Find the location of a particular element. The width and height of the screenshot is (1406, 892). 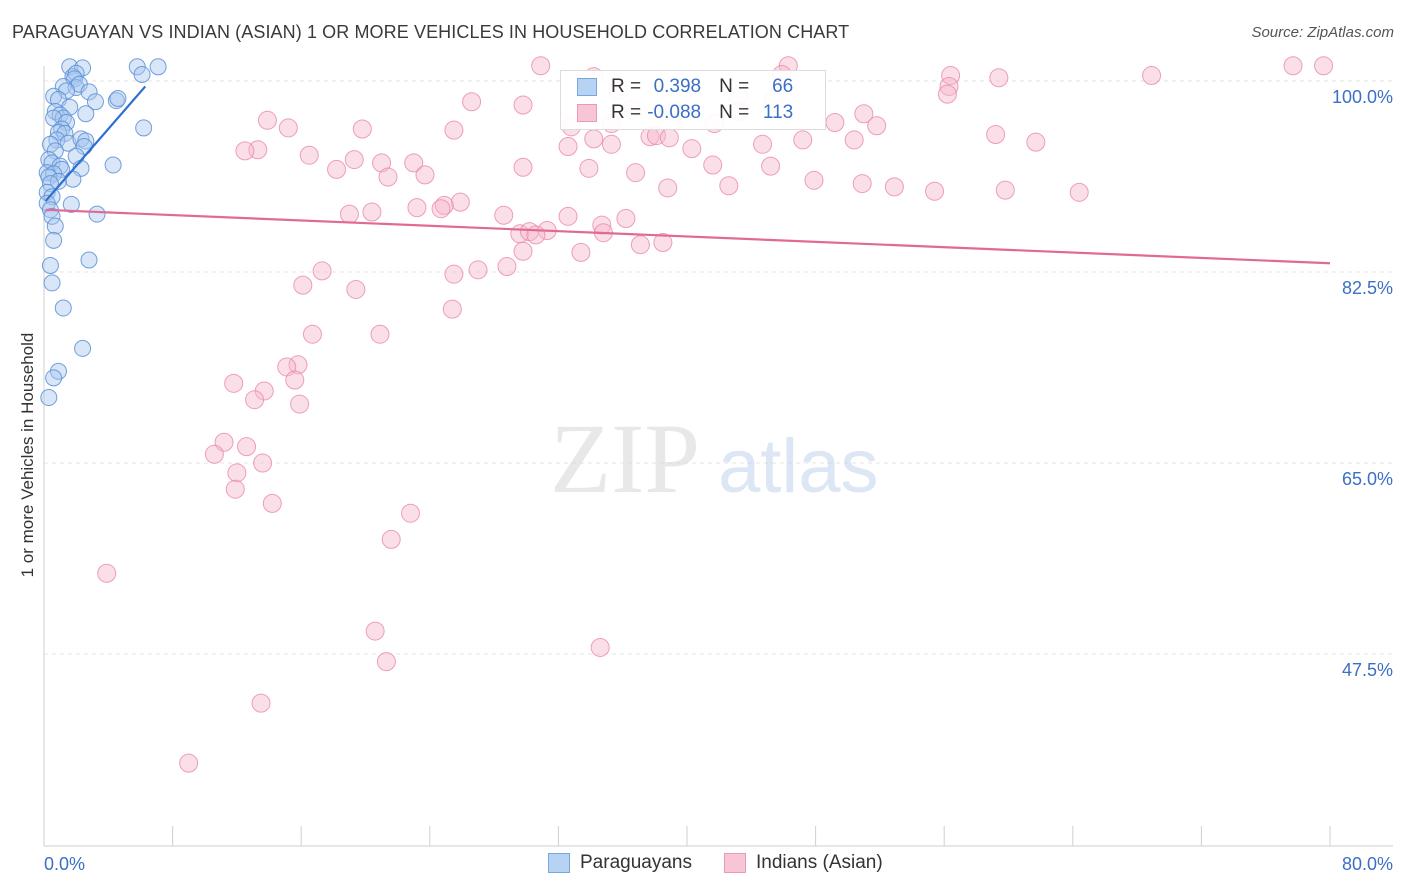

legend-row-paraguayans: R = 0.398 N = 66 is located at coordinates (685, 87).